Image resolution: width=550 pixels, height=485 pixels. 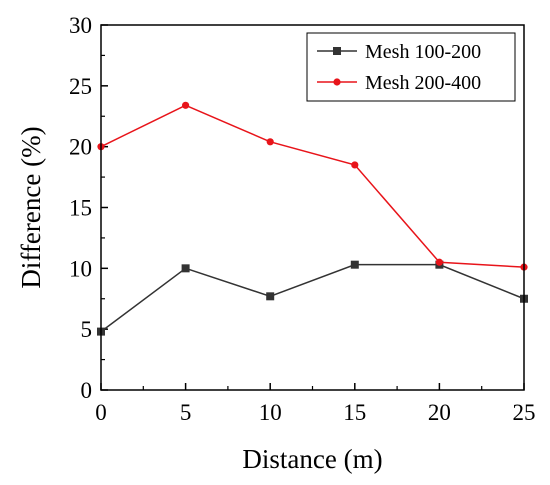 What do you see at coordinates (270, 412) in the screenshot?
I see `x-tick-label: 10` at bounding box center [270, 412].